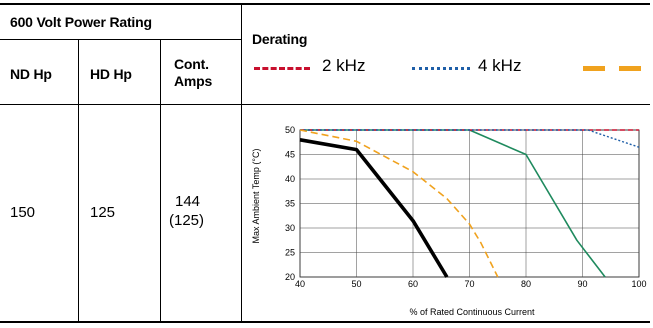 The image size is (653, 328). What do you see at coordinates (103, 212) in the screenshot?
I see `cell-hd-hp: 125` at bounding box center [103, 212].